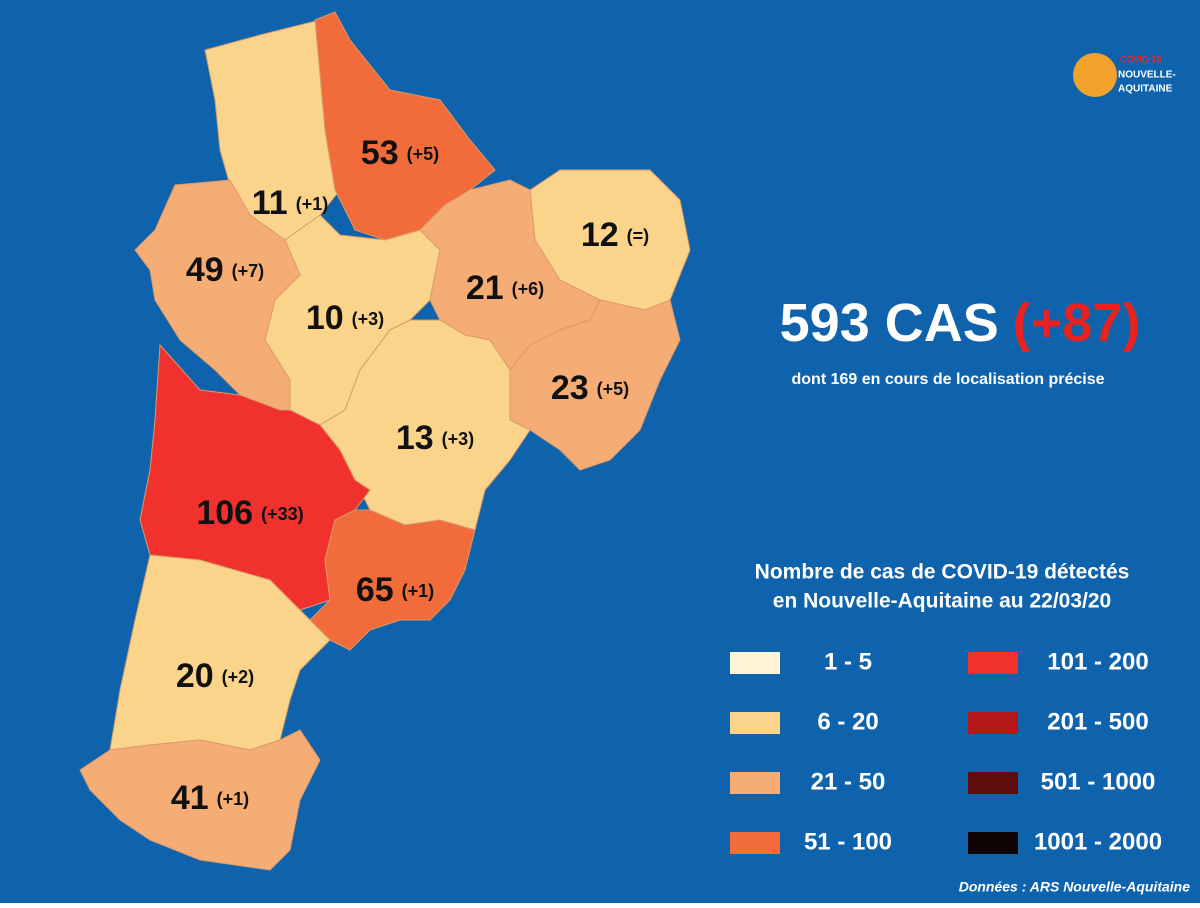 The image size is (1200, 908). Describe the element at coordinates (345, 318) in the screenshot. I see `department-label: 10 (+3)` at that location.